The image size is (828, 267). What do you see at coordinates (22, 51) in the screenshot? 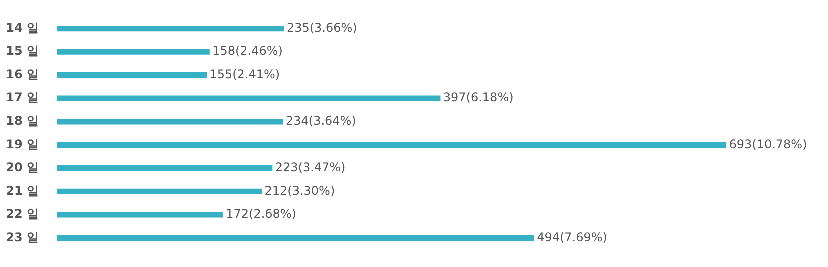
I see `y-tick-label: 15 일` at bounding box center [22, 51].